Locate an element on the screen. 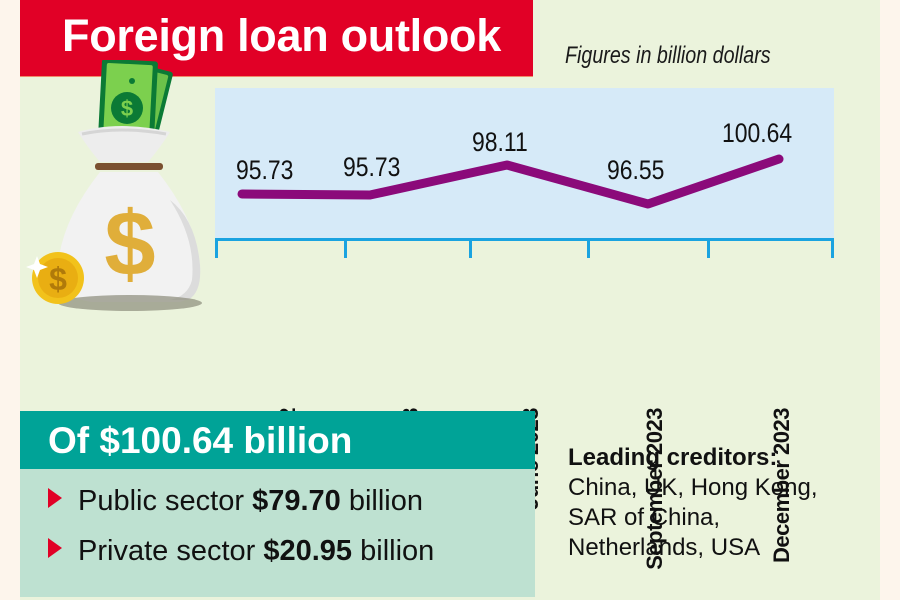 The height and width of the screenshot is (600, 900). summary-heading: Of $100.64 billion is located at coordinates (200, 440).